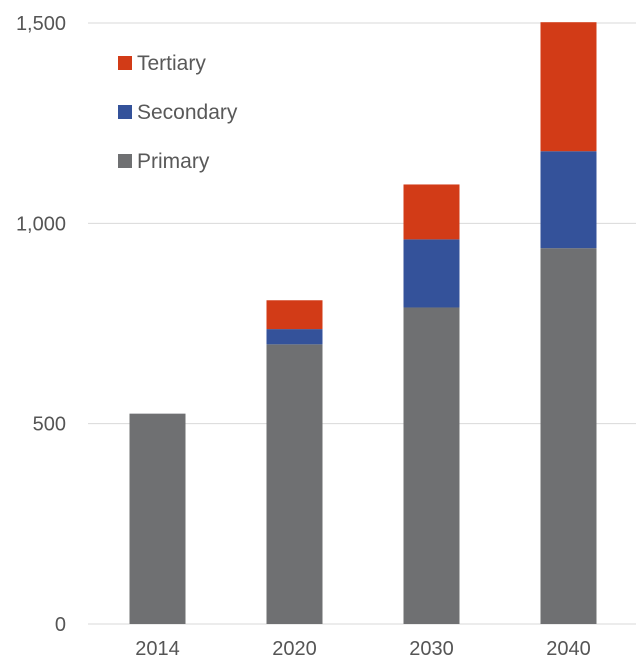 The height and width of the screenshot is (662, 636). I want to click on x-tick-label: 2040, so click(568, 649).